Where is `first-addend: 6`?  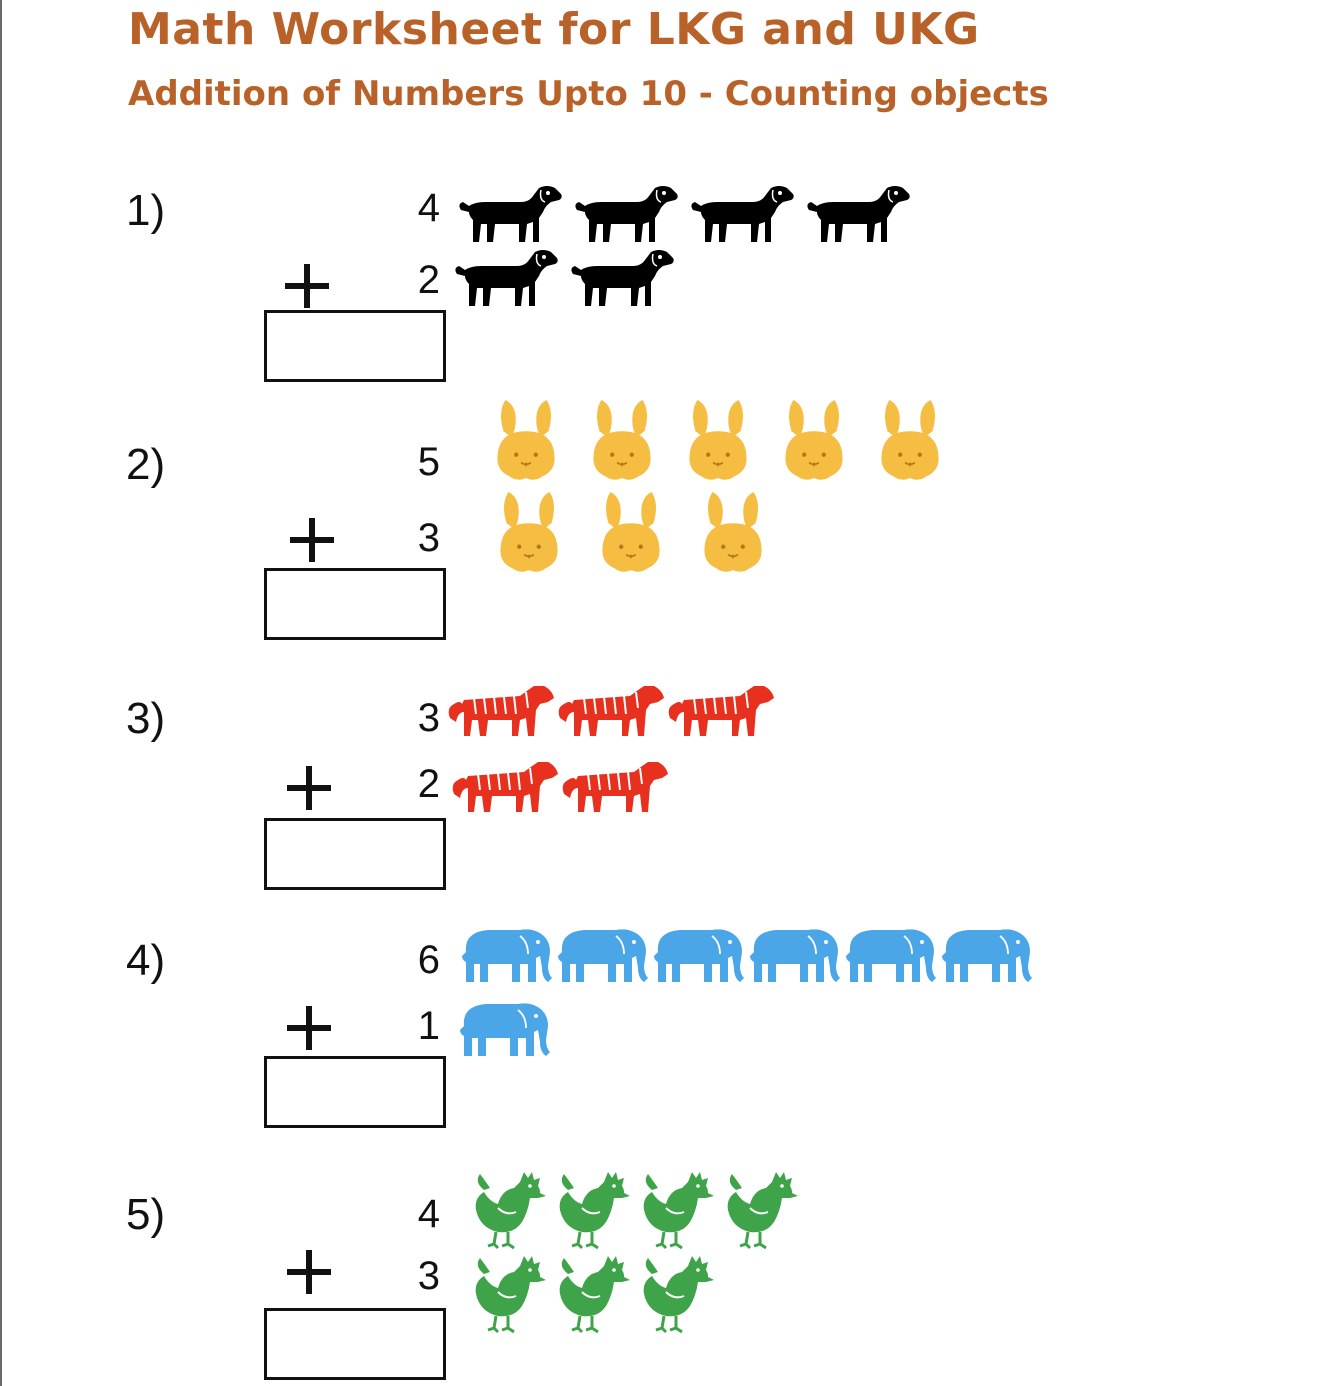 first-addend: 6 is located at coordinates (428, 960).